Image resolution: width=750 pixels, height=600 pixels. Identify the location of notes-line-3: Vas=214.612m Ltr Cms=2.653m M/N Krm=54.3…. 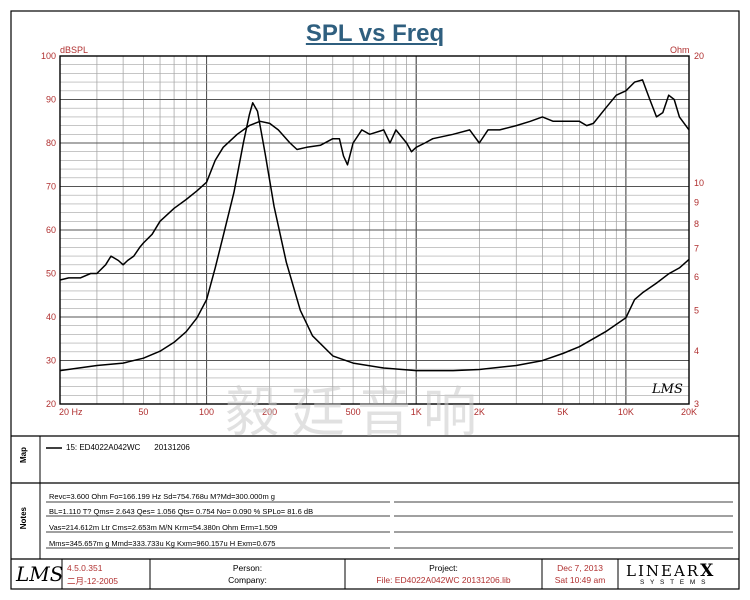
(163, 527).